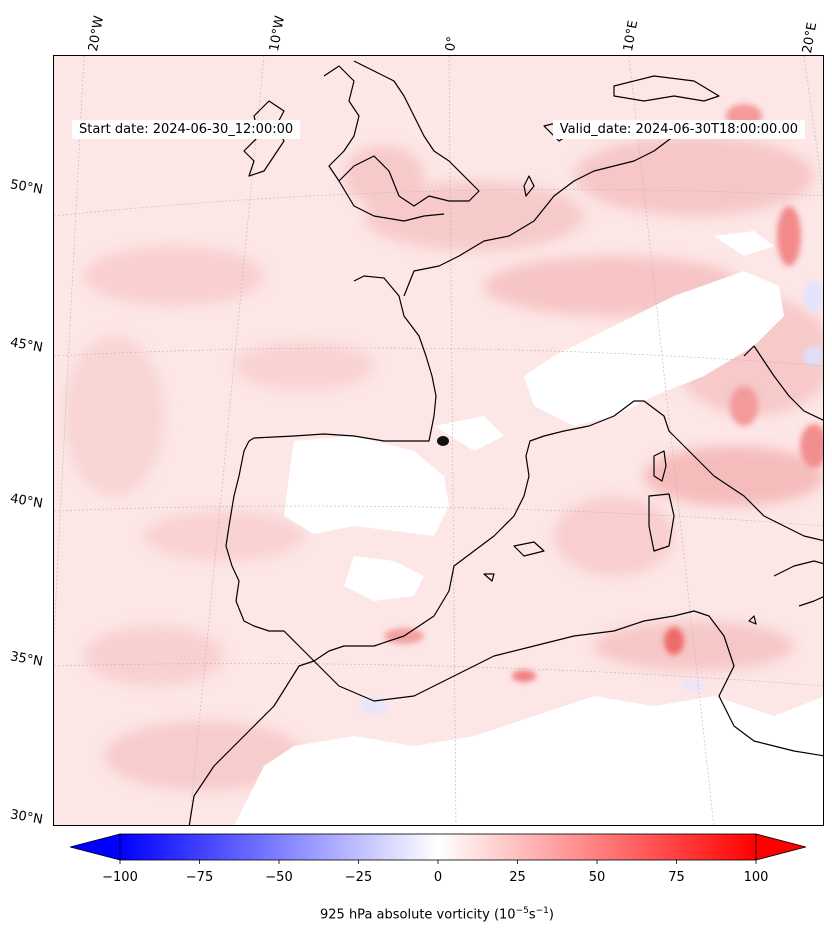  Describe the element at coordinates (26, 817) in the screenshot. I see `lat-label-30n: 30°N` at that location.